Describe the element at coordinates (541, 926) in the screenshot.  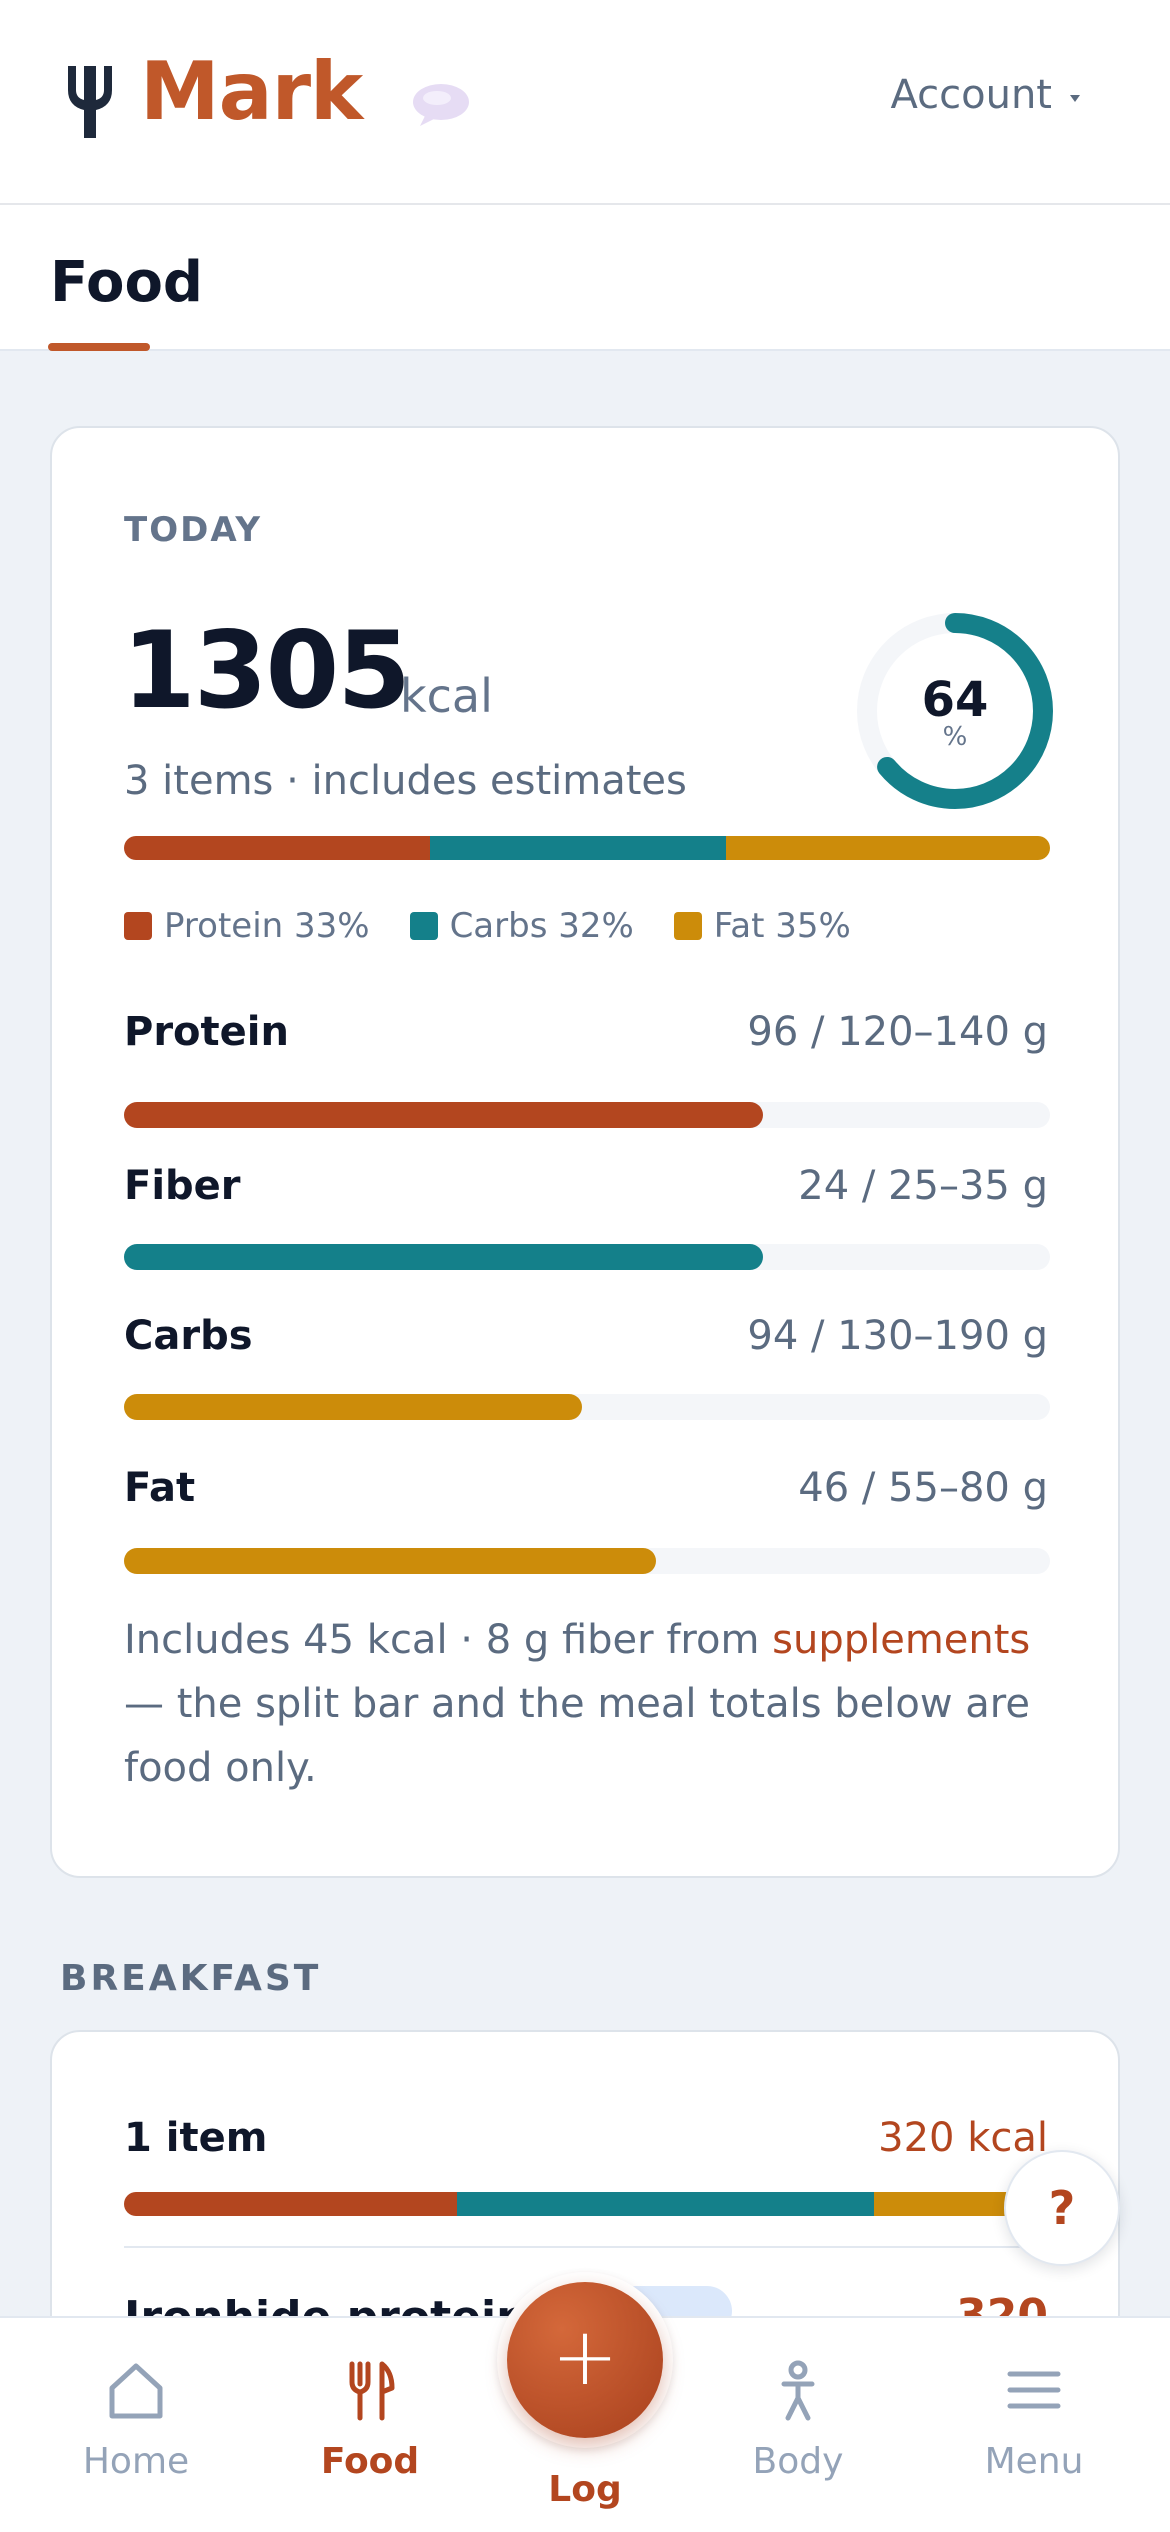
I see `legend-carbs-label: Carbs 32%` at that location.